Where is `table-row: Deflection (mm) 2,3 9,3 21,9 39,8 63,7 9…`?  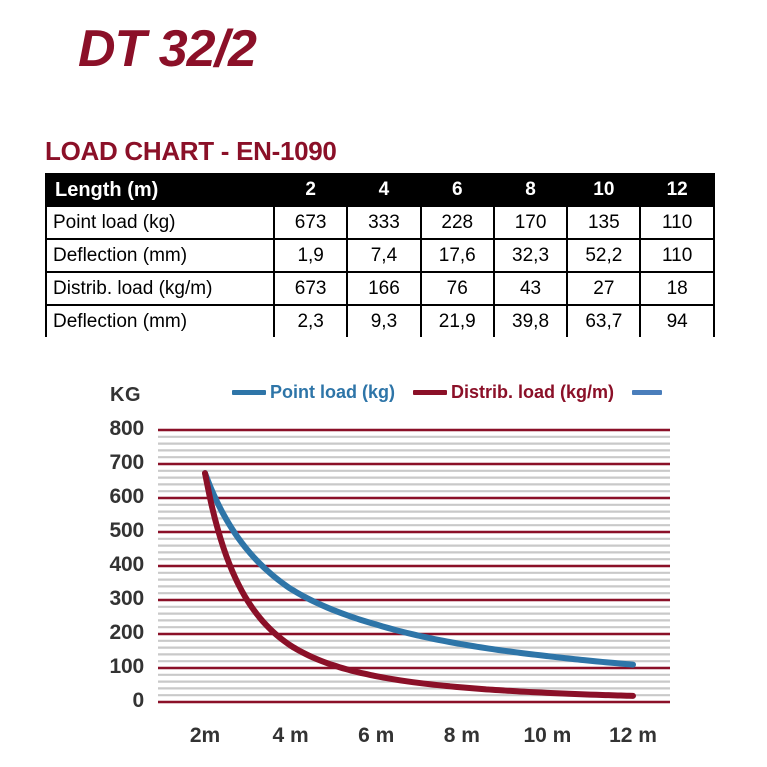
table-row: Deflection (mm) 2,3 9,3 21,9 39,8 63,7 9… is located at coordinates (380, 320).